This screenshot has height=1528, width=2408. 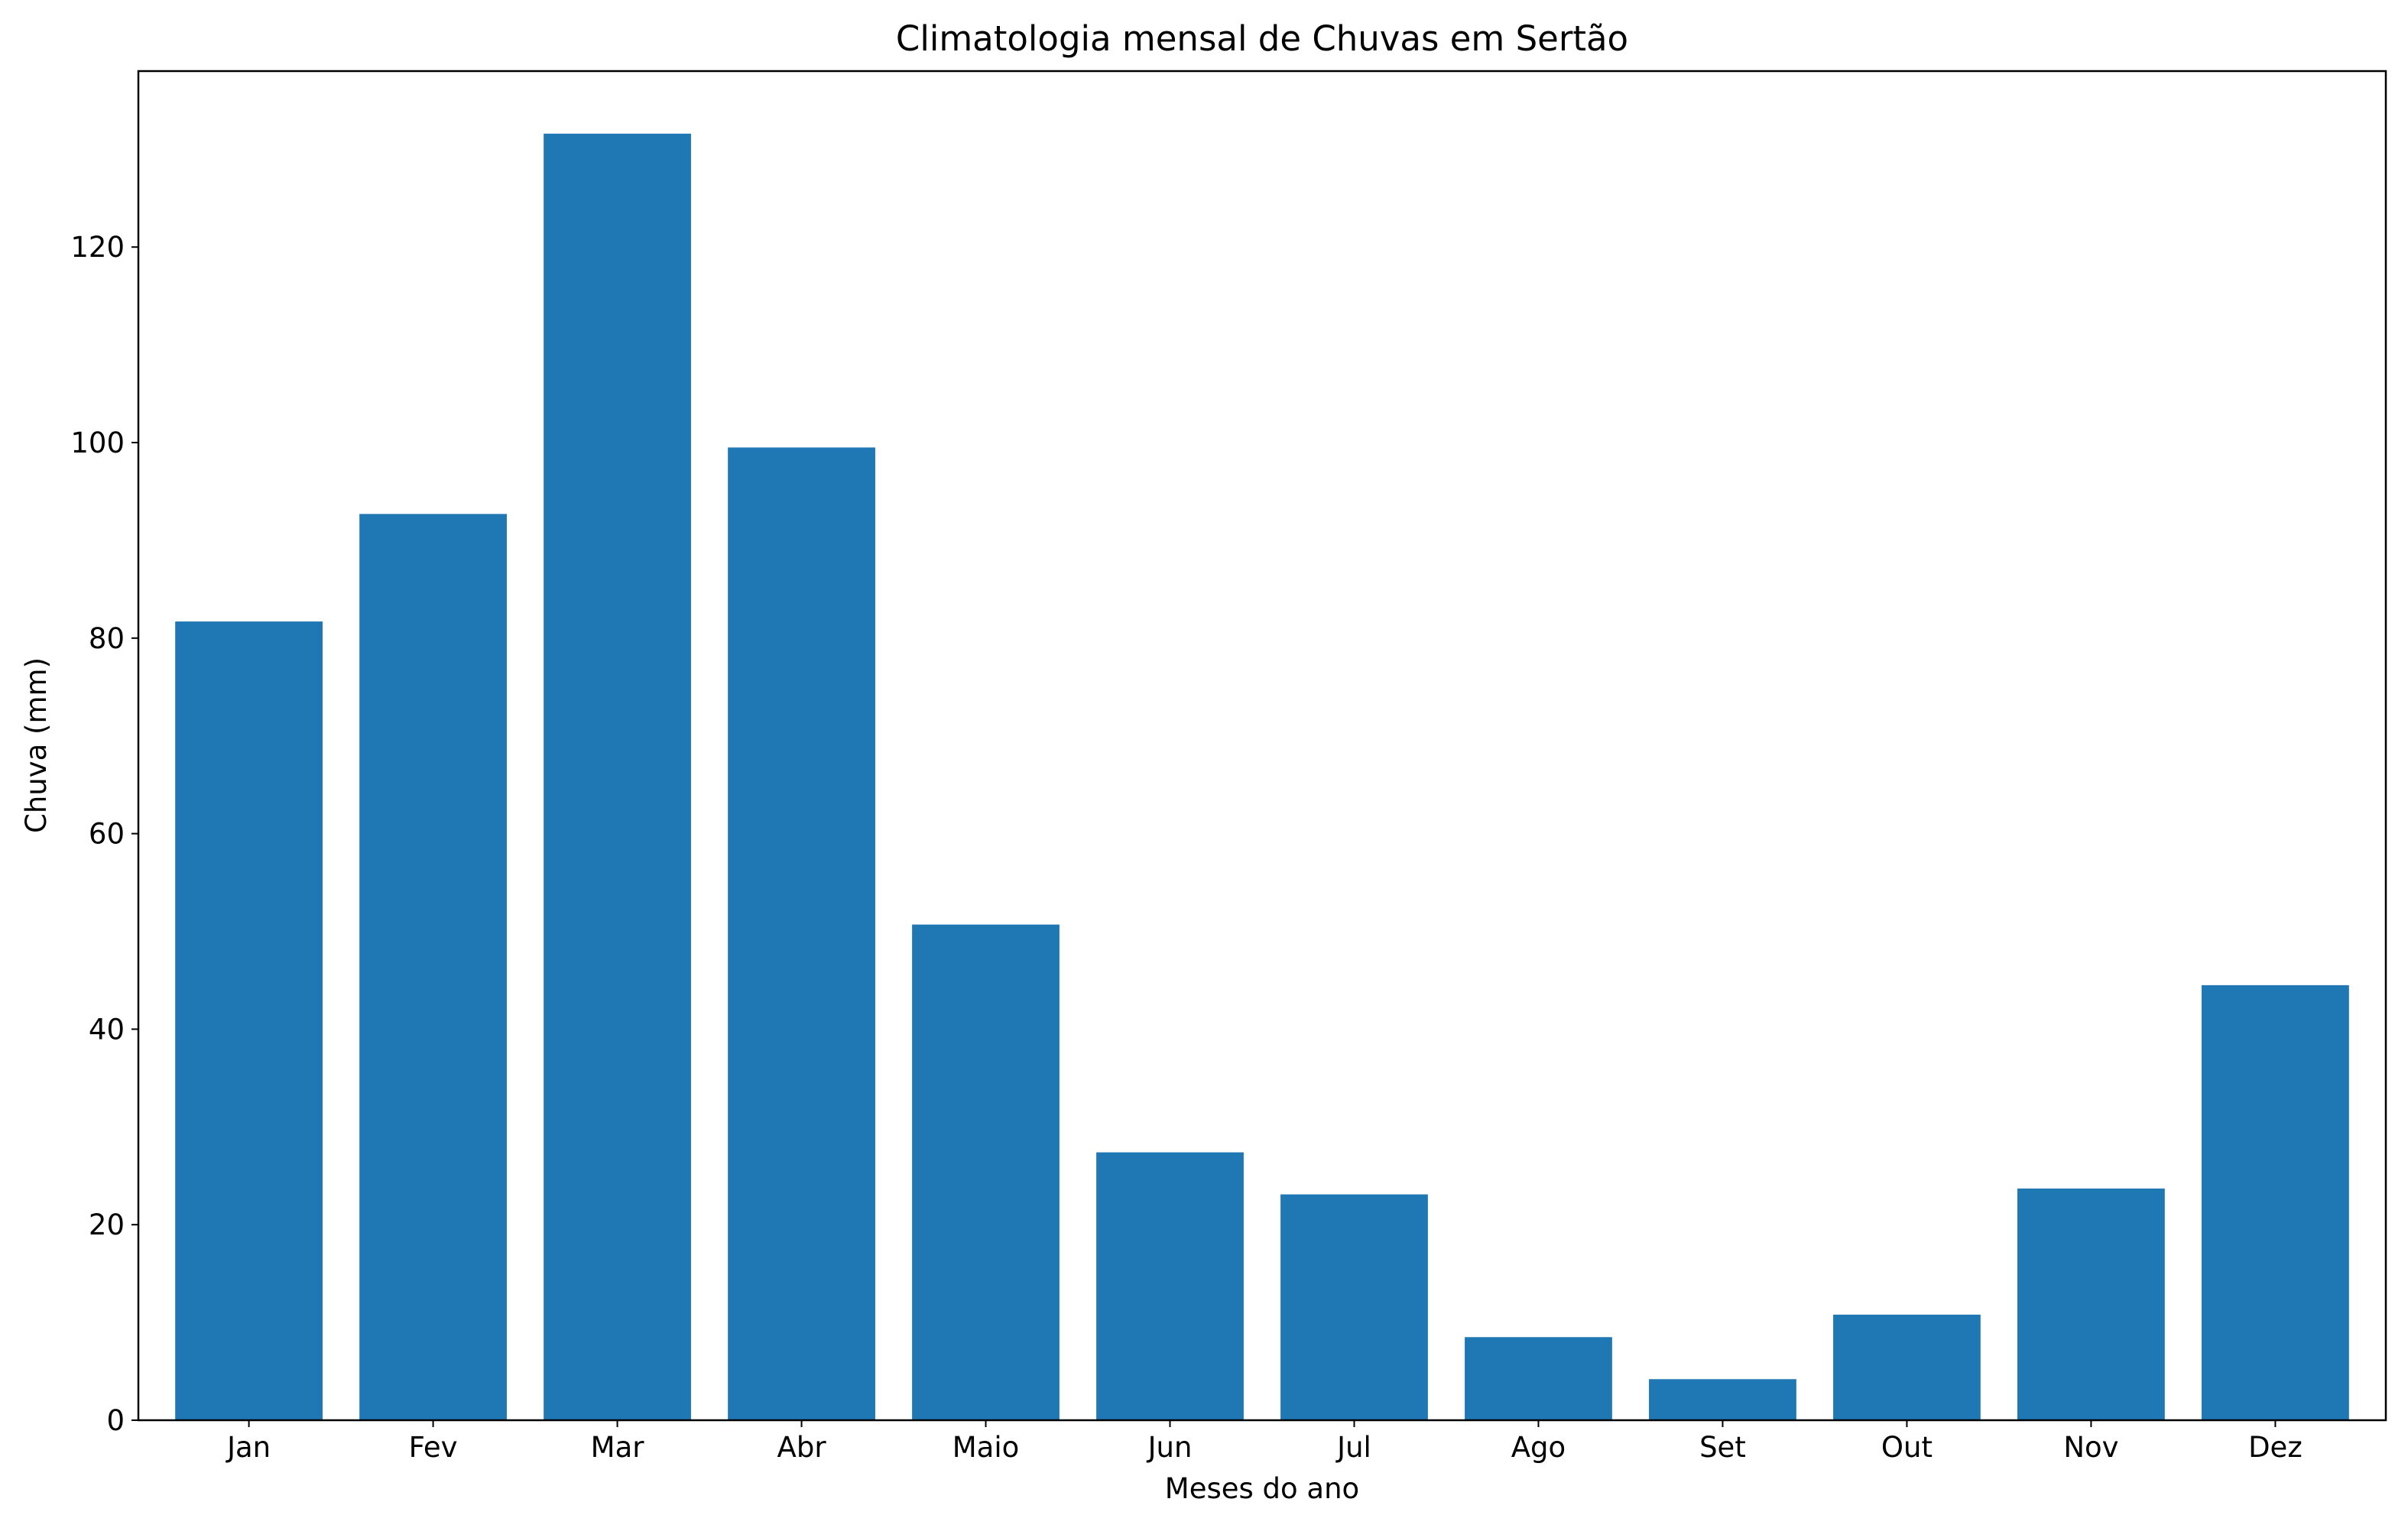 What do you see at coordinates (986, 1447) in the screenshot?
I see `x-tick-label: Maio` at bounding box center [986, 1447].